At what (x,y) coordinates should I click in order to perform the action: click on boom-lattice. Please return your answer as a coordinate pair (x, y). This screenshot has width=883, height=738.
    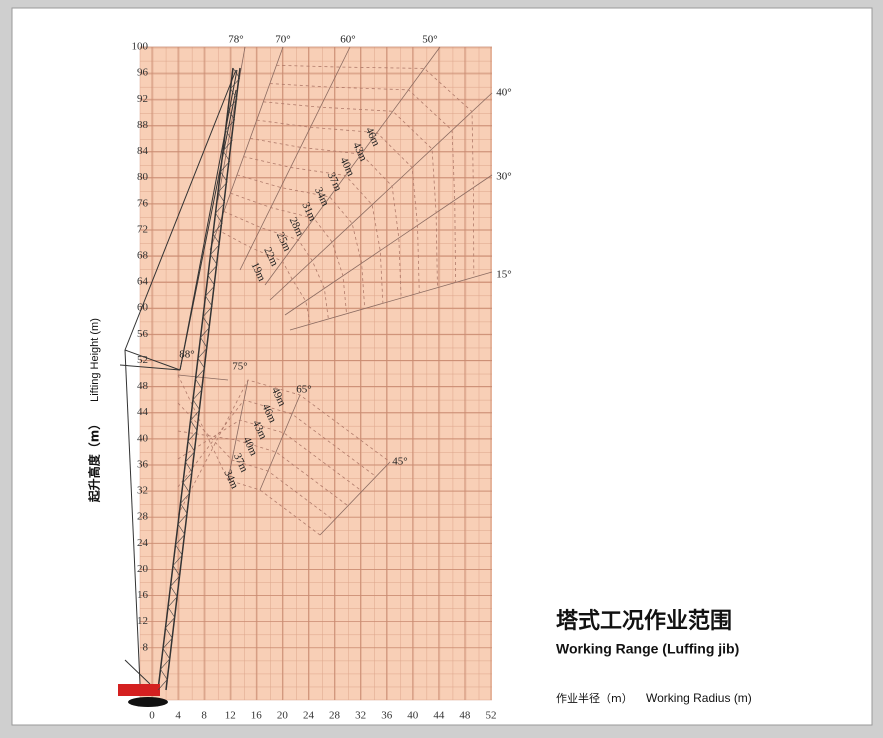
    Looking at the image, I should click on (199, 379).